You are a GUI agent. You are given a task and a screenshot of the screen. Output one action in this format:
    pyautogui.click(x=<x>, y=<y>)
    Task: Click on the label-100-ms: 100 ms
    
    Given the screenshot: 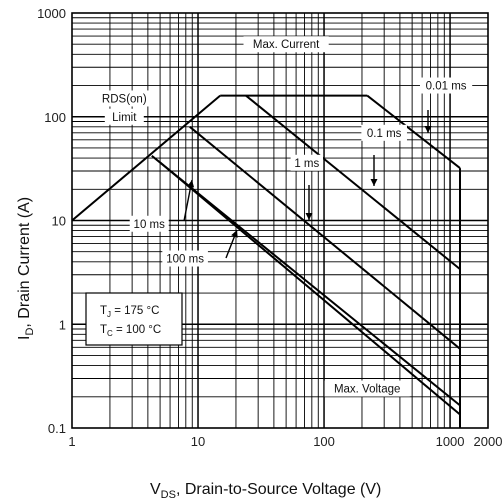 What is the action you would take?
    pyautogui.click(x=185, y=260)
    